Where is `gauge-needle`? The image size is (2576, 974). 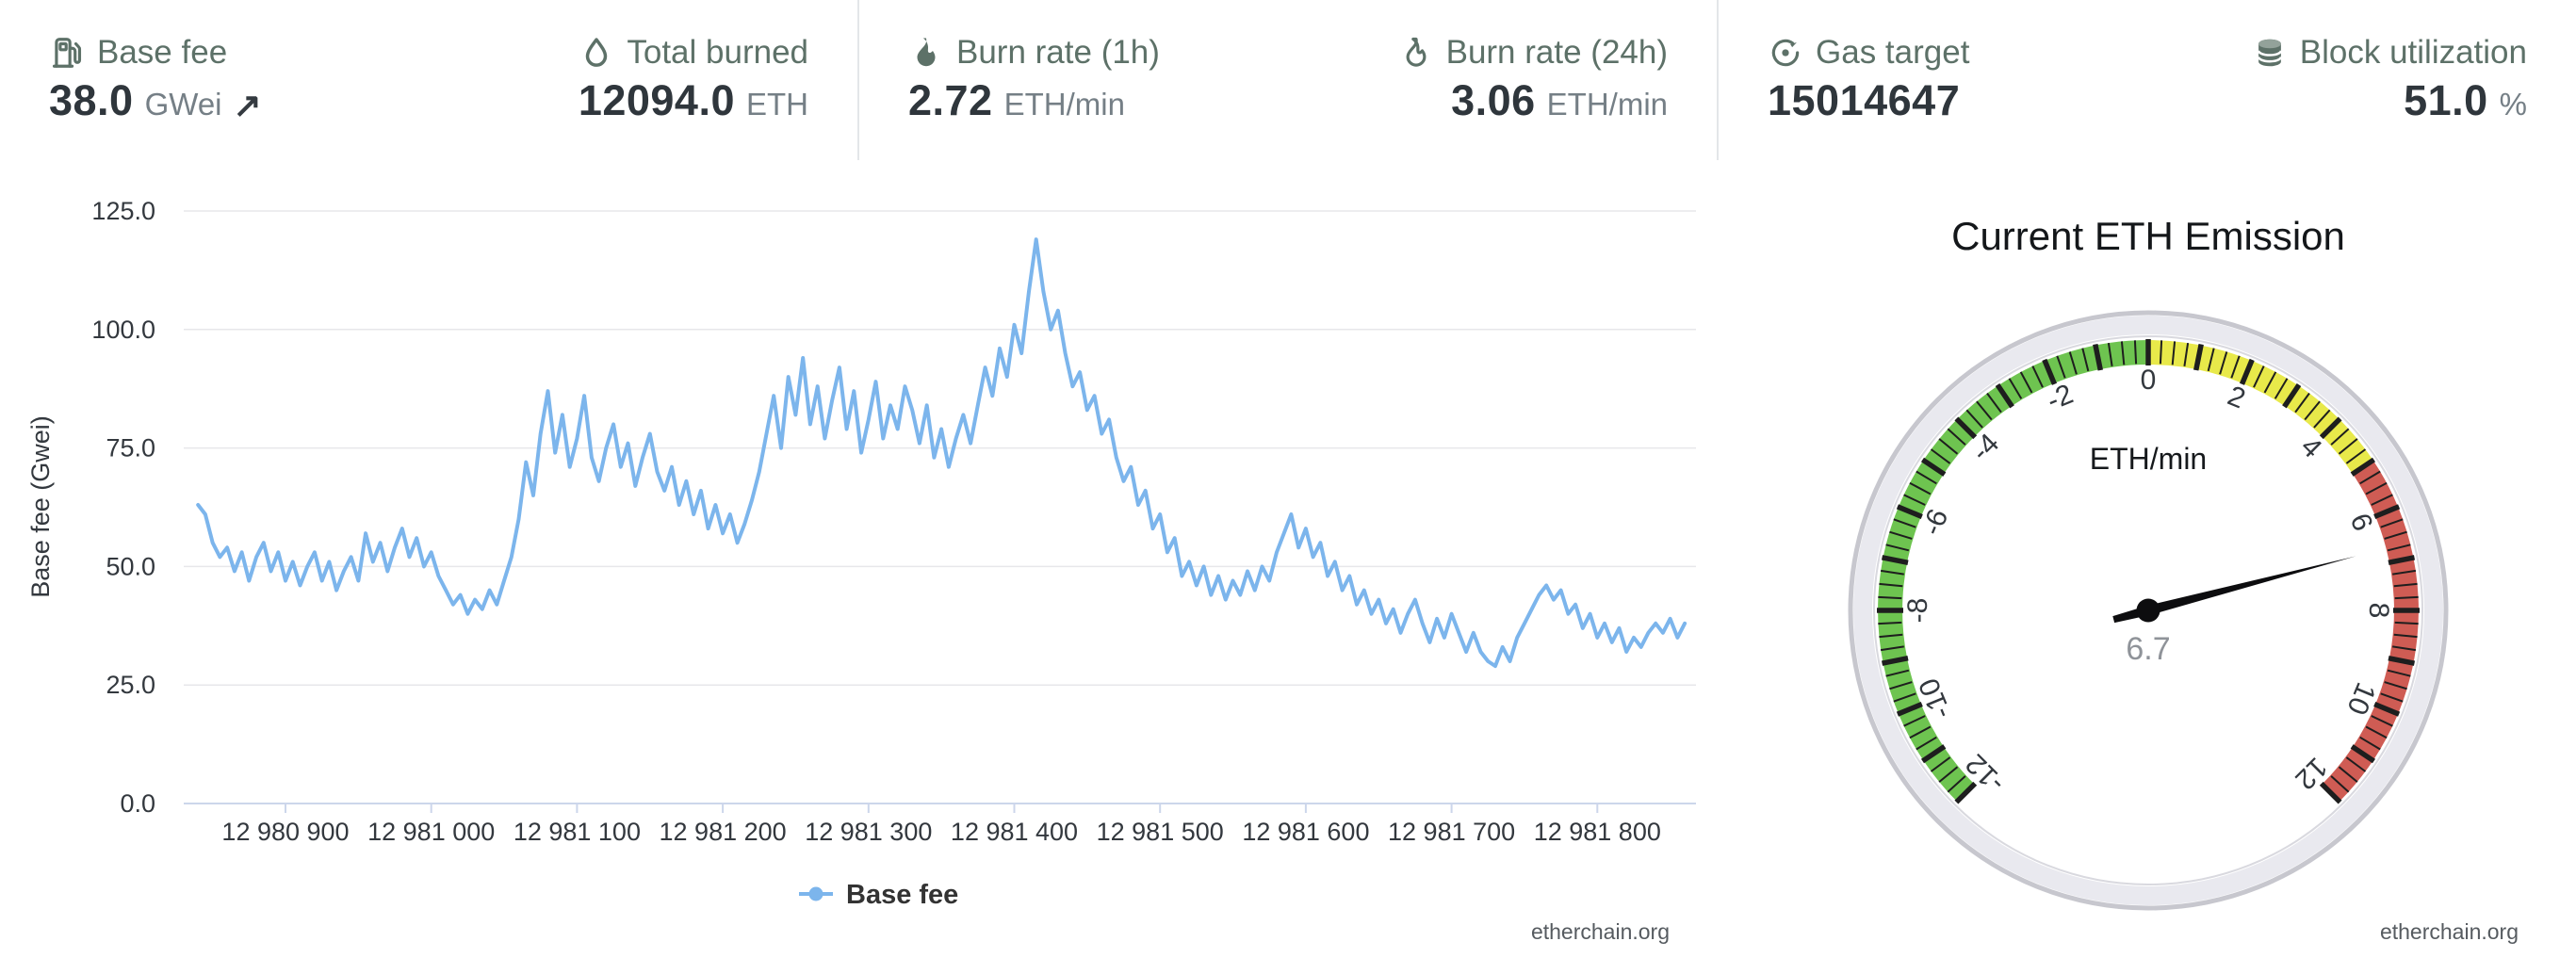
gauge-needle is located at coordinates (2234, 590).